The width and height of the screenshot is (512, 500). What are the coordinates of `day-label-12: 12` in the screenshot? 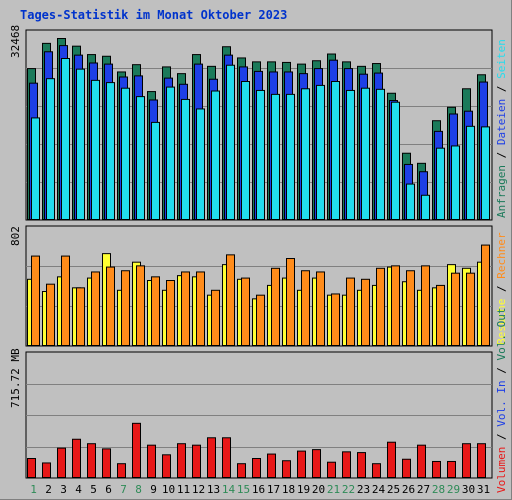 It's located at (198, 489).